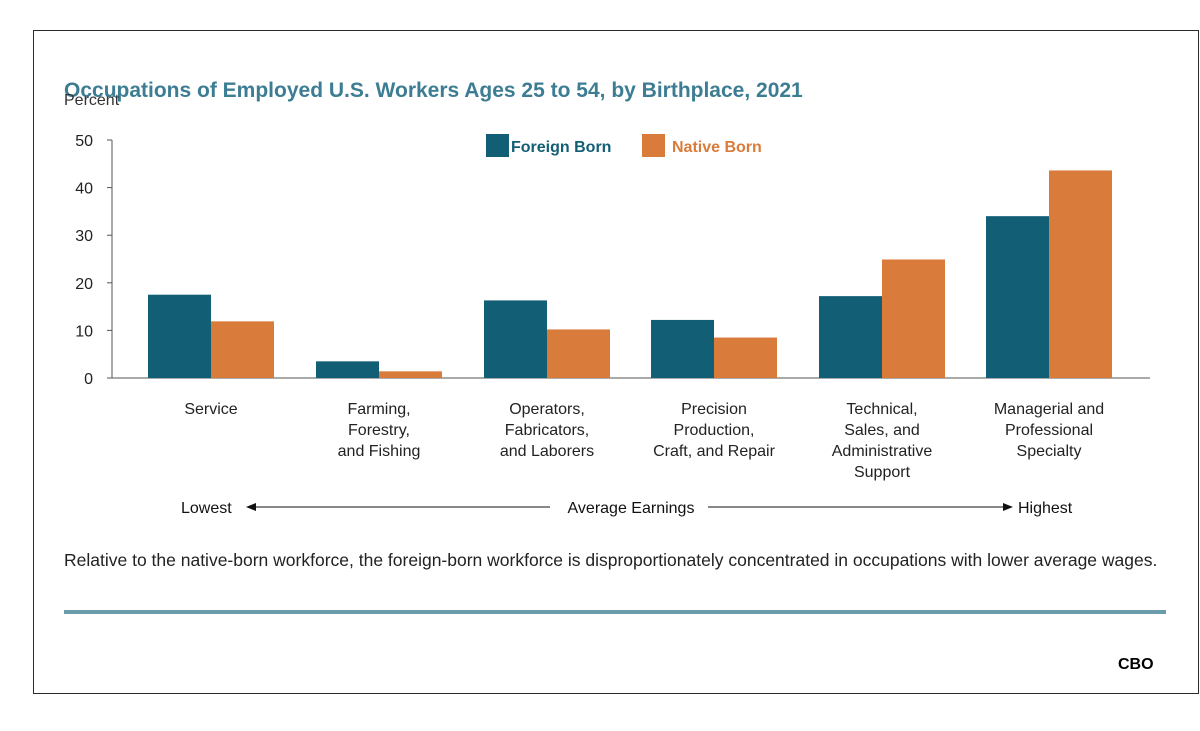 This screenshot has height=731, width=1200. I want to click on y-tick-label: 20, so click(84, 284).